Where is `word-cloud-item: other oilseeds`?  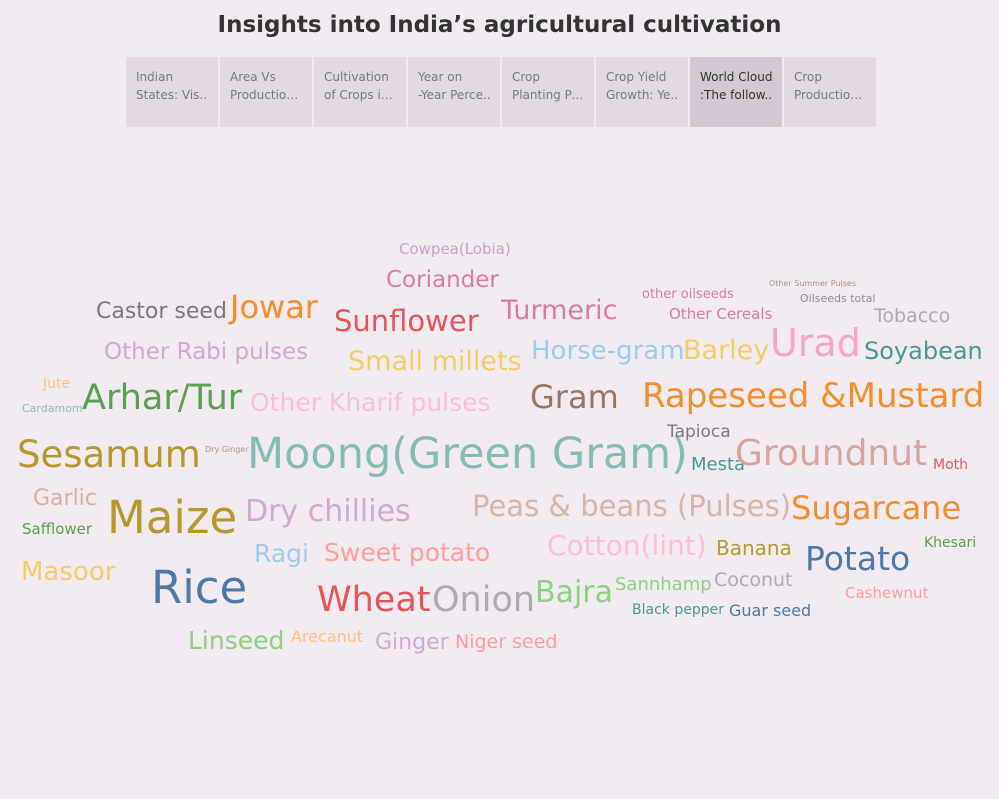 word-cloud-item: other oilseeds is located at coordinates (688, 294).